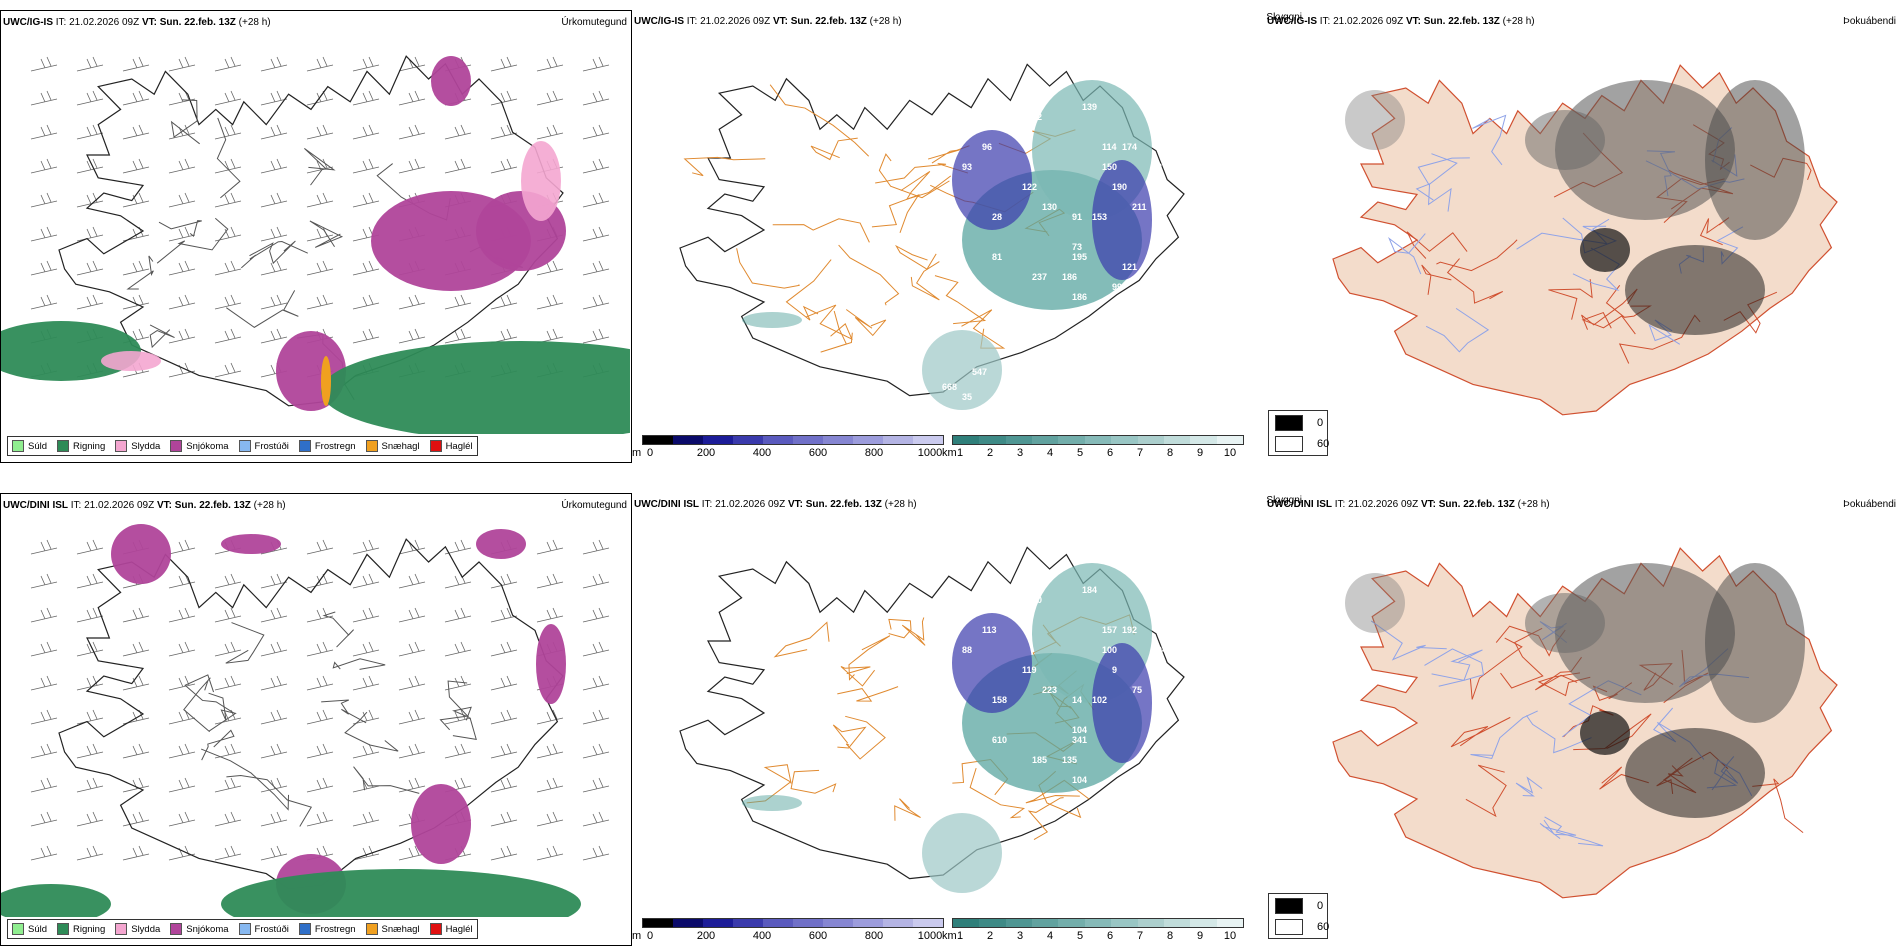 The width and height of the screenshot is (1900, 950). I want to click on legend-swatch, so click(18, 446).